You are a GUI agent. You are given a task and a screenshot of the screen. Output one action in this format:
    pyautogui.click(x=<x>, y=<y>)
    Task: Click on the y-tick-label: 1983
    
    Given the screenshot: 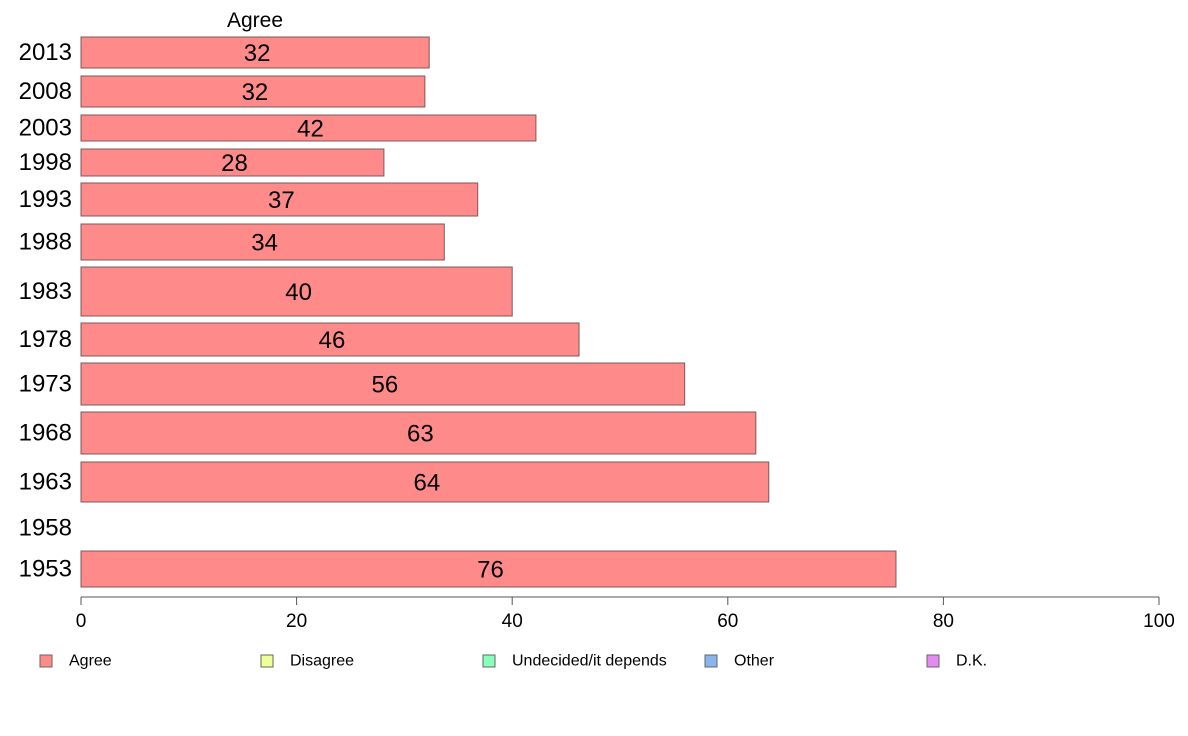 What is the action you would take?
    pyautogui.click(x=45, y=291)
    